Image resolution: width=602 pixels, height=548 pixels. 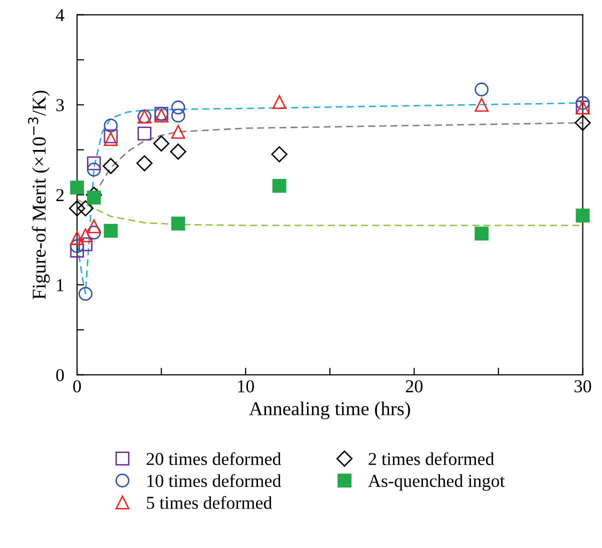 I want to click on x-tick-label: 30, so click(x=583, y=386).